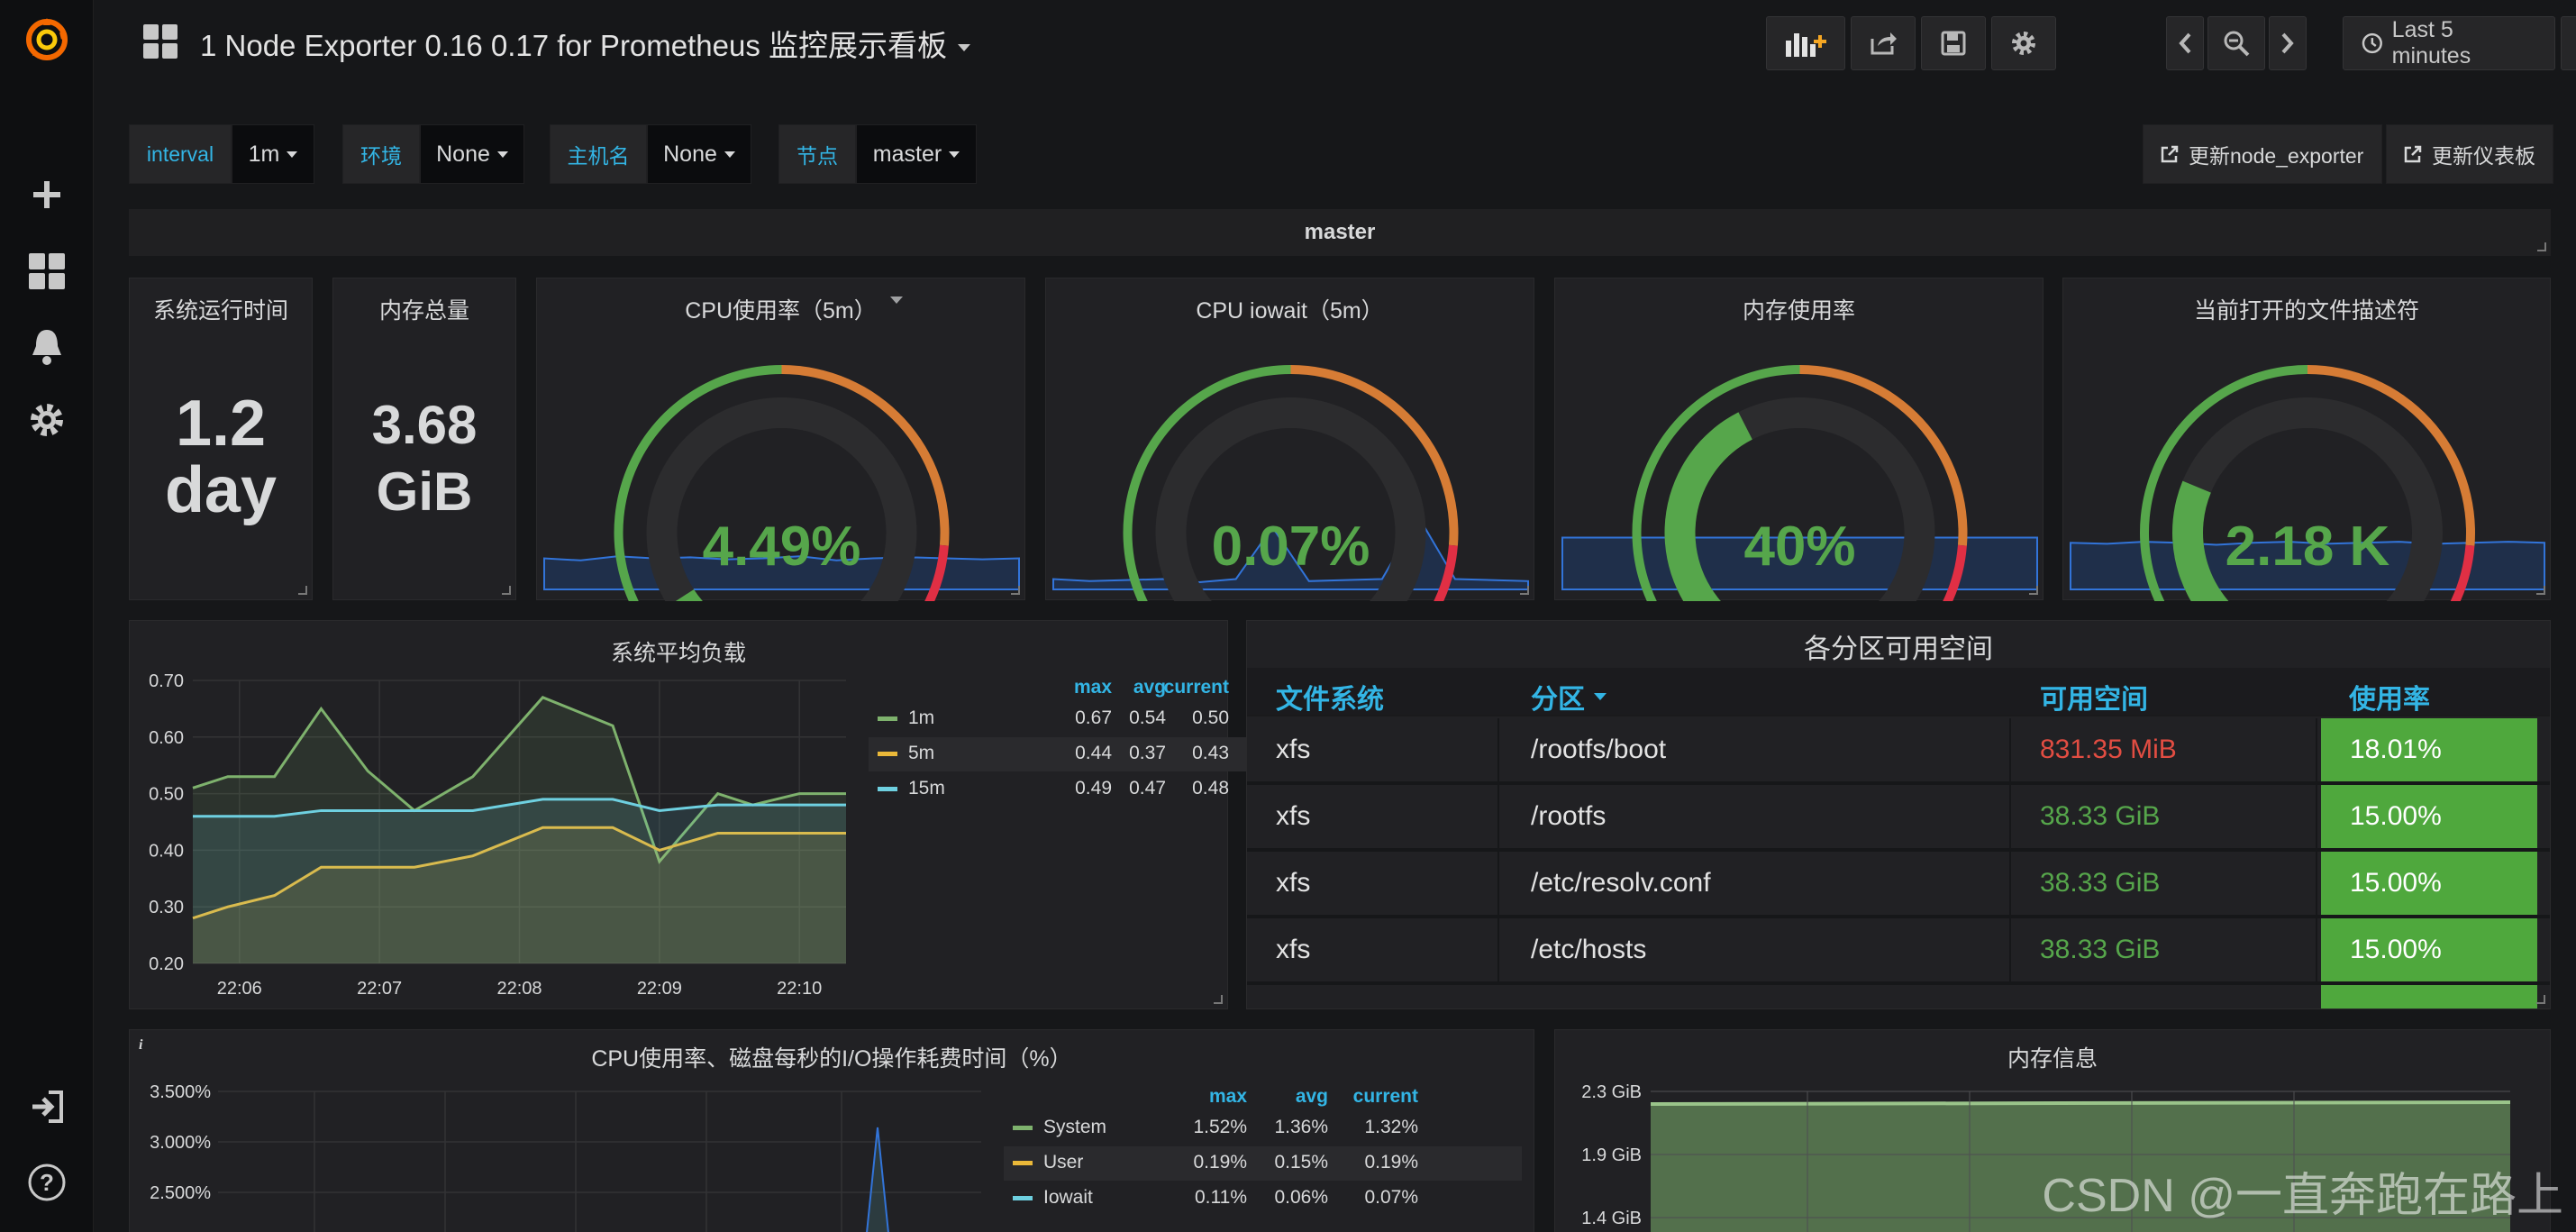  I want to click on uptime-unit: day, so click(221, 490).